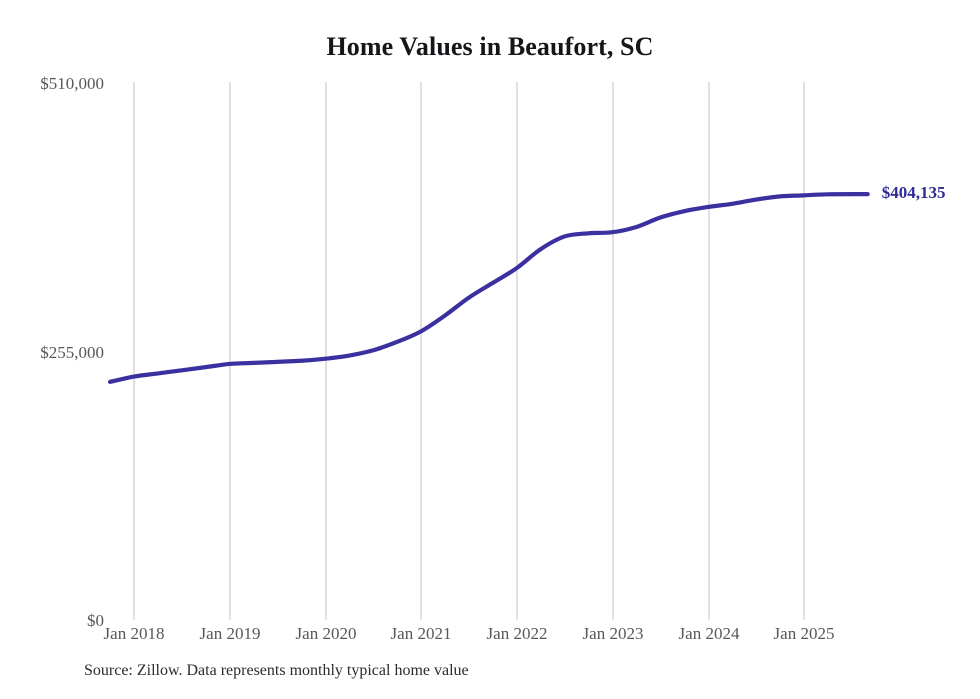 The image size is (980, 699). Describe the element at coordinates (709, 633) in the screenshot. I see `x-axis-tick-jan-2024: Jan 2024` at that location.